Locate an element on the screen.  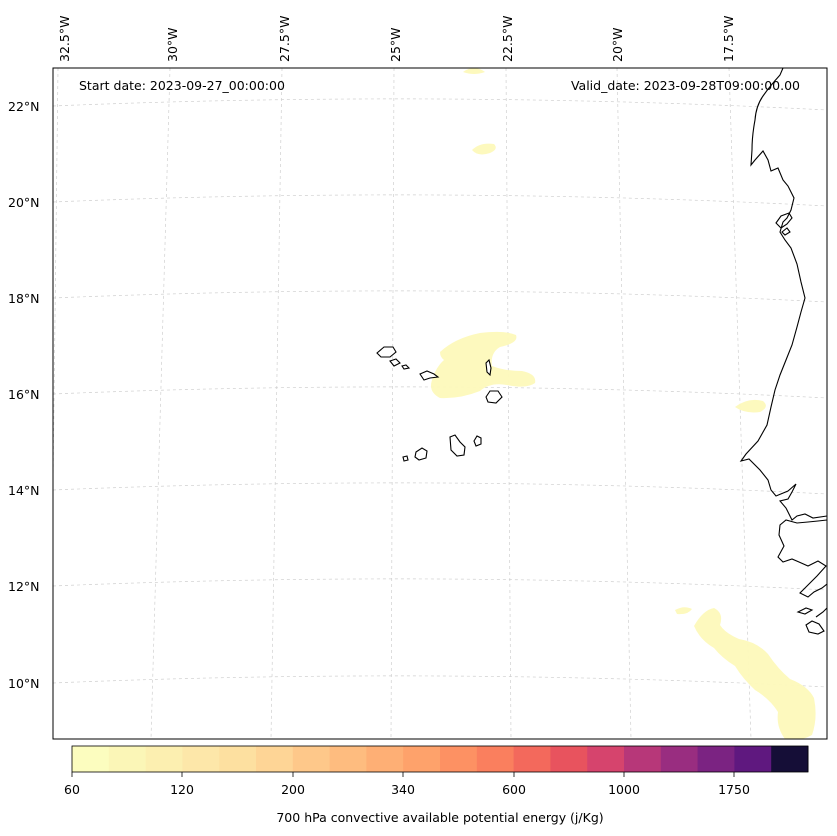
colorbar-segments is located at coordinates (440, 759).